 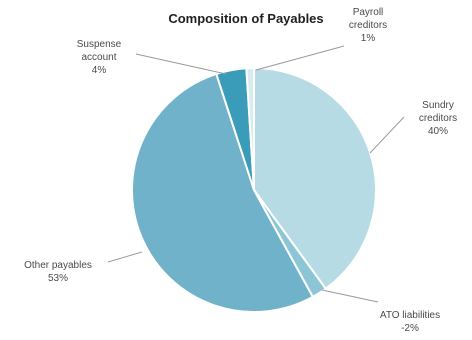 What do you see at coordinates (438, 118) in the screenshot?
I see `slice-label: Sundry creditors 40%` at bounding box center [438, 118].